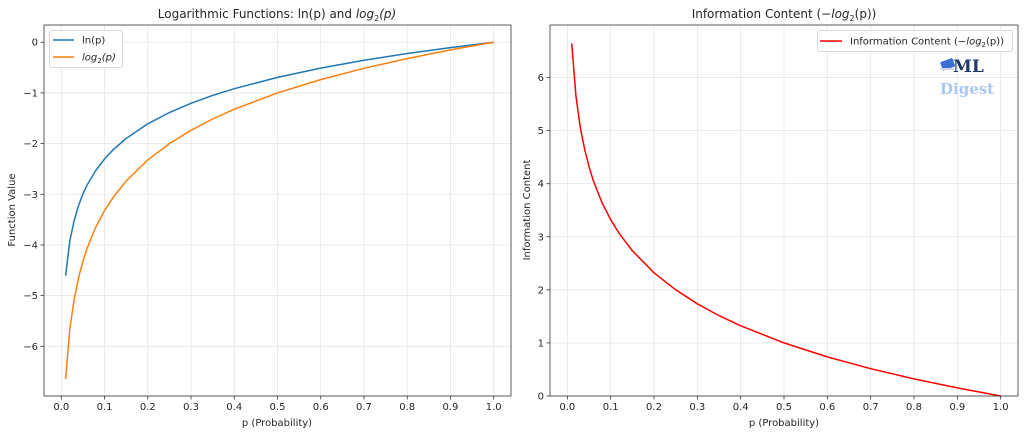 Image resolution: width=1024 pixels, height=435 pixels. Describe the element at coordinates (927, 43) in the screenshot. I see `legend-label: Information Content (−log2(p))` at that location.